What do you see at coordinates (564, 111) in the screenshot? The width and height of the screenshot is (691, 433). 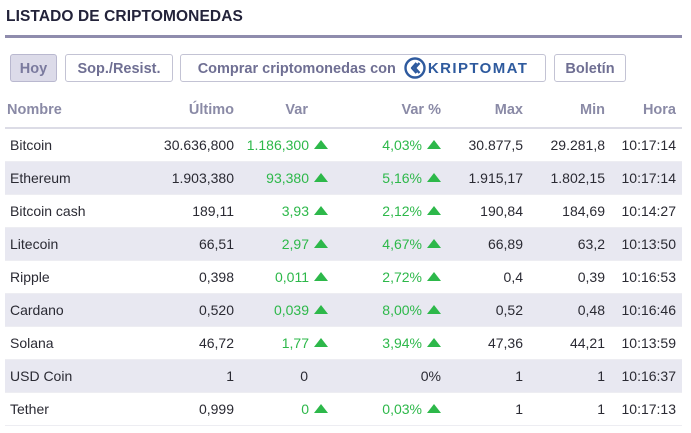 I see `col-header-min: Min` at bounding box center [564, 111].